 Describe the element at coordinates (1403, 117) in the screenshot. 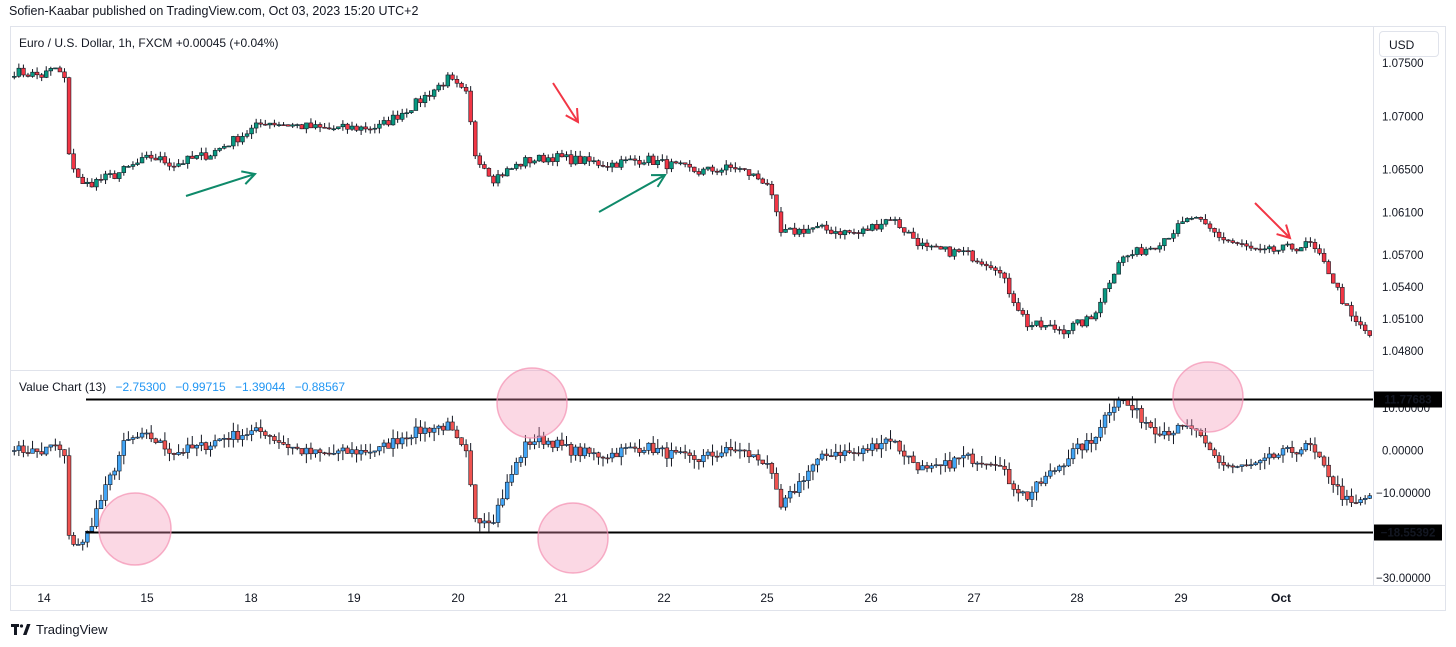

I see `price-tick-label: 1.07000` at that location.